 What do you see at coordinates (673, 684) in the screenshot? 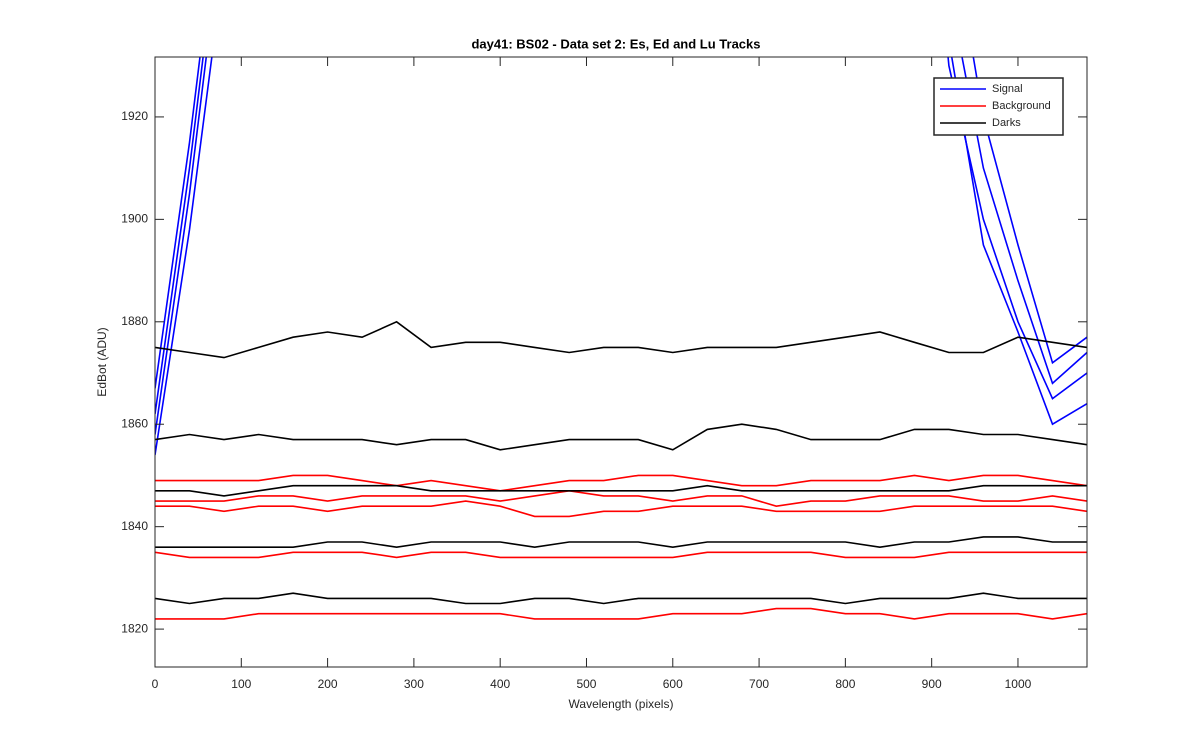
I see `x-tick-label: 600` at bounding box center [673, 684].